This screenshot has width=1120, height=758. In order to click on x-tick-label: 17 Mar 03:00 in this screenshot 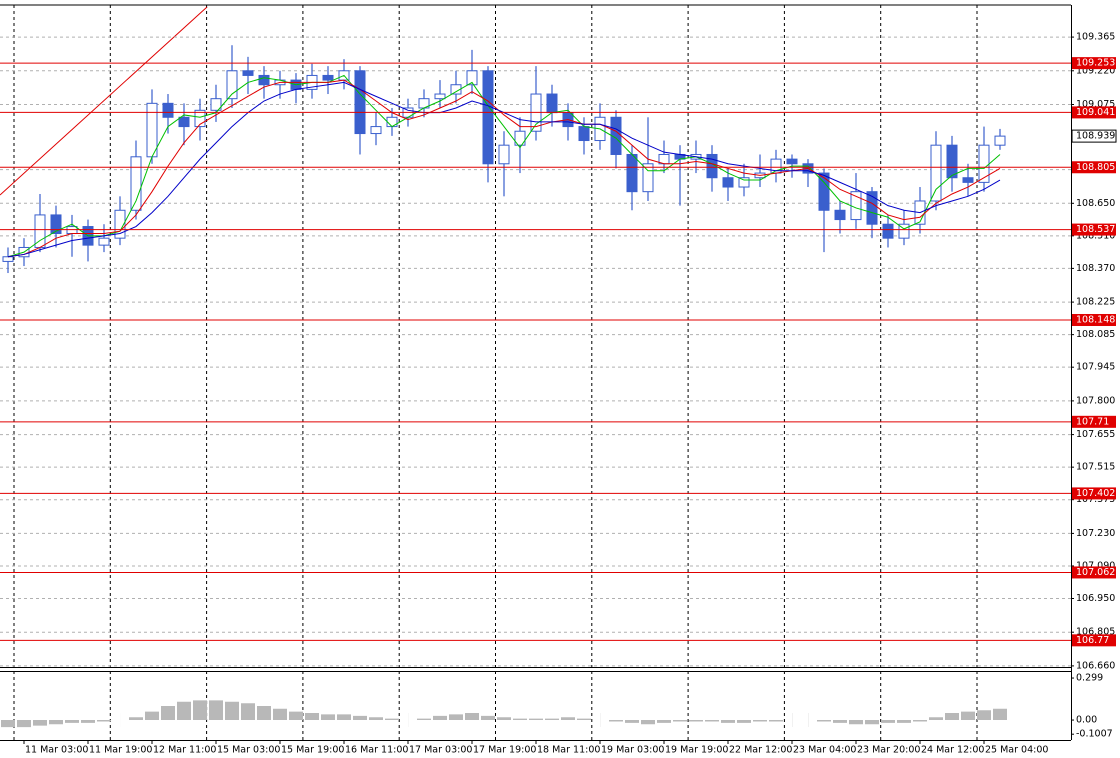, I will do `click(440, 750)`.